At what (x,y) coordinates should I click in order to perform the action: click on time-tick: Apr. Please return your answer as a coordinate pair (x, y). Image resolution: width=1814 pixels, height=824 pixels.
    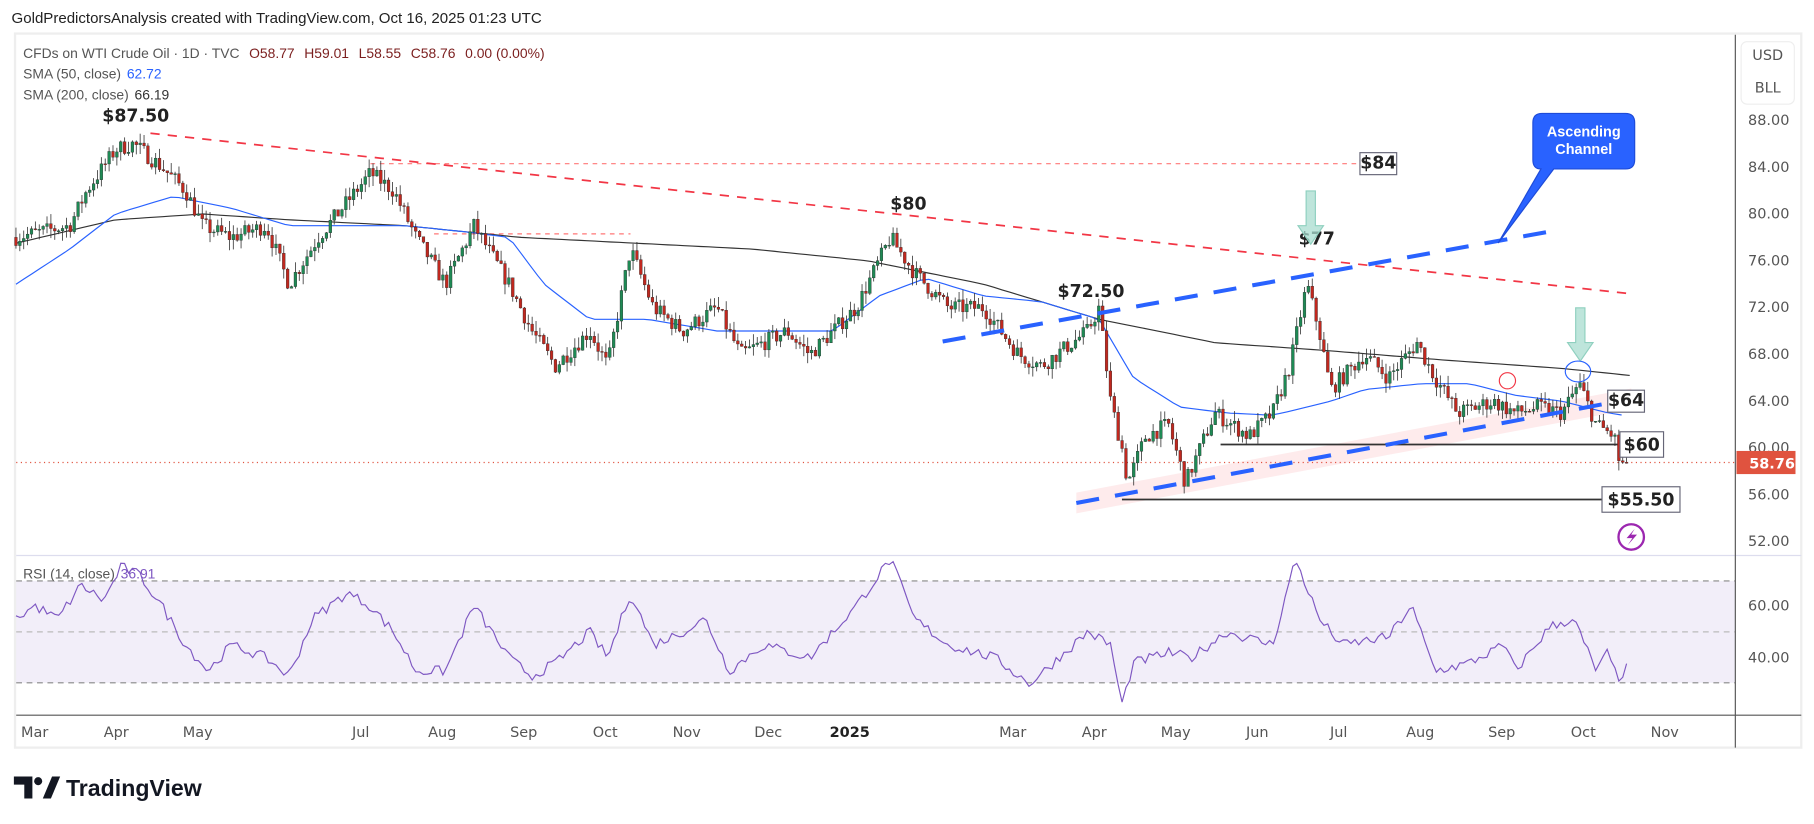
    Looking at the image, I should click on (116, 733).